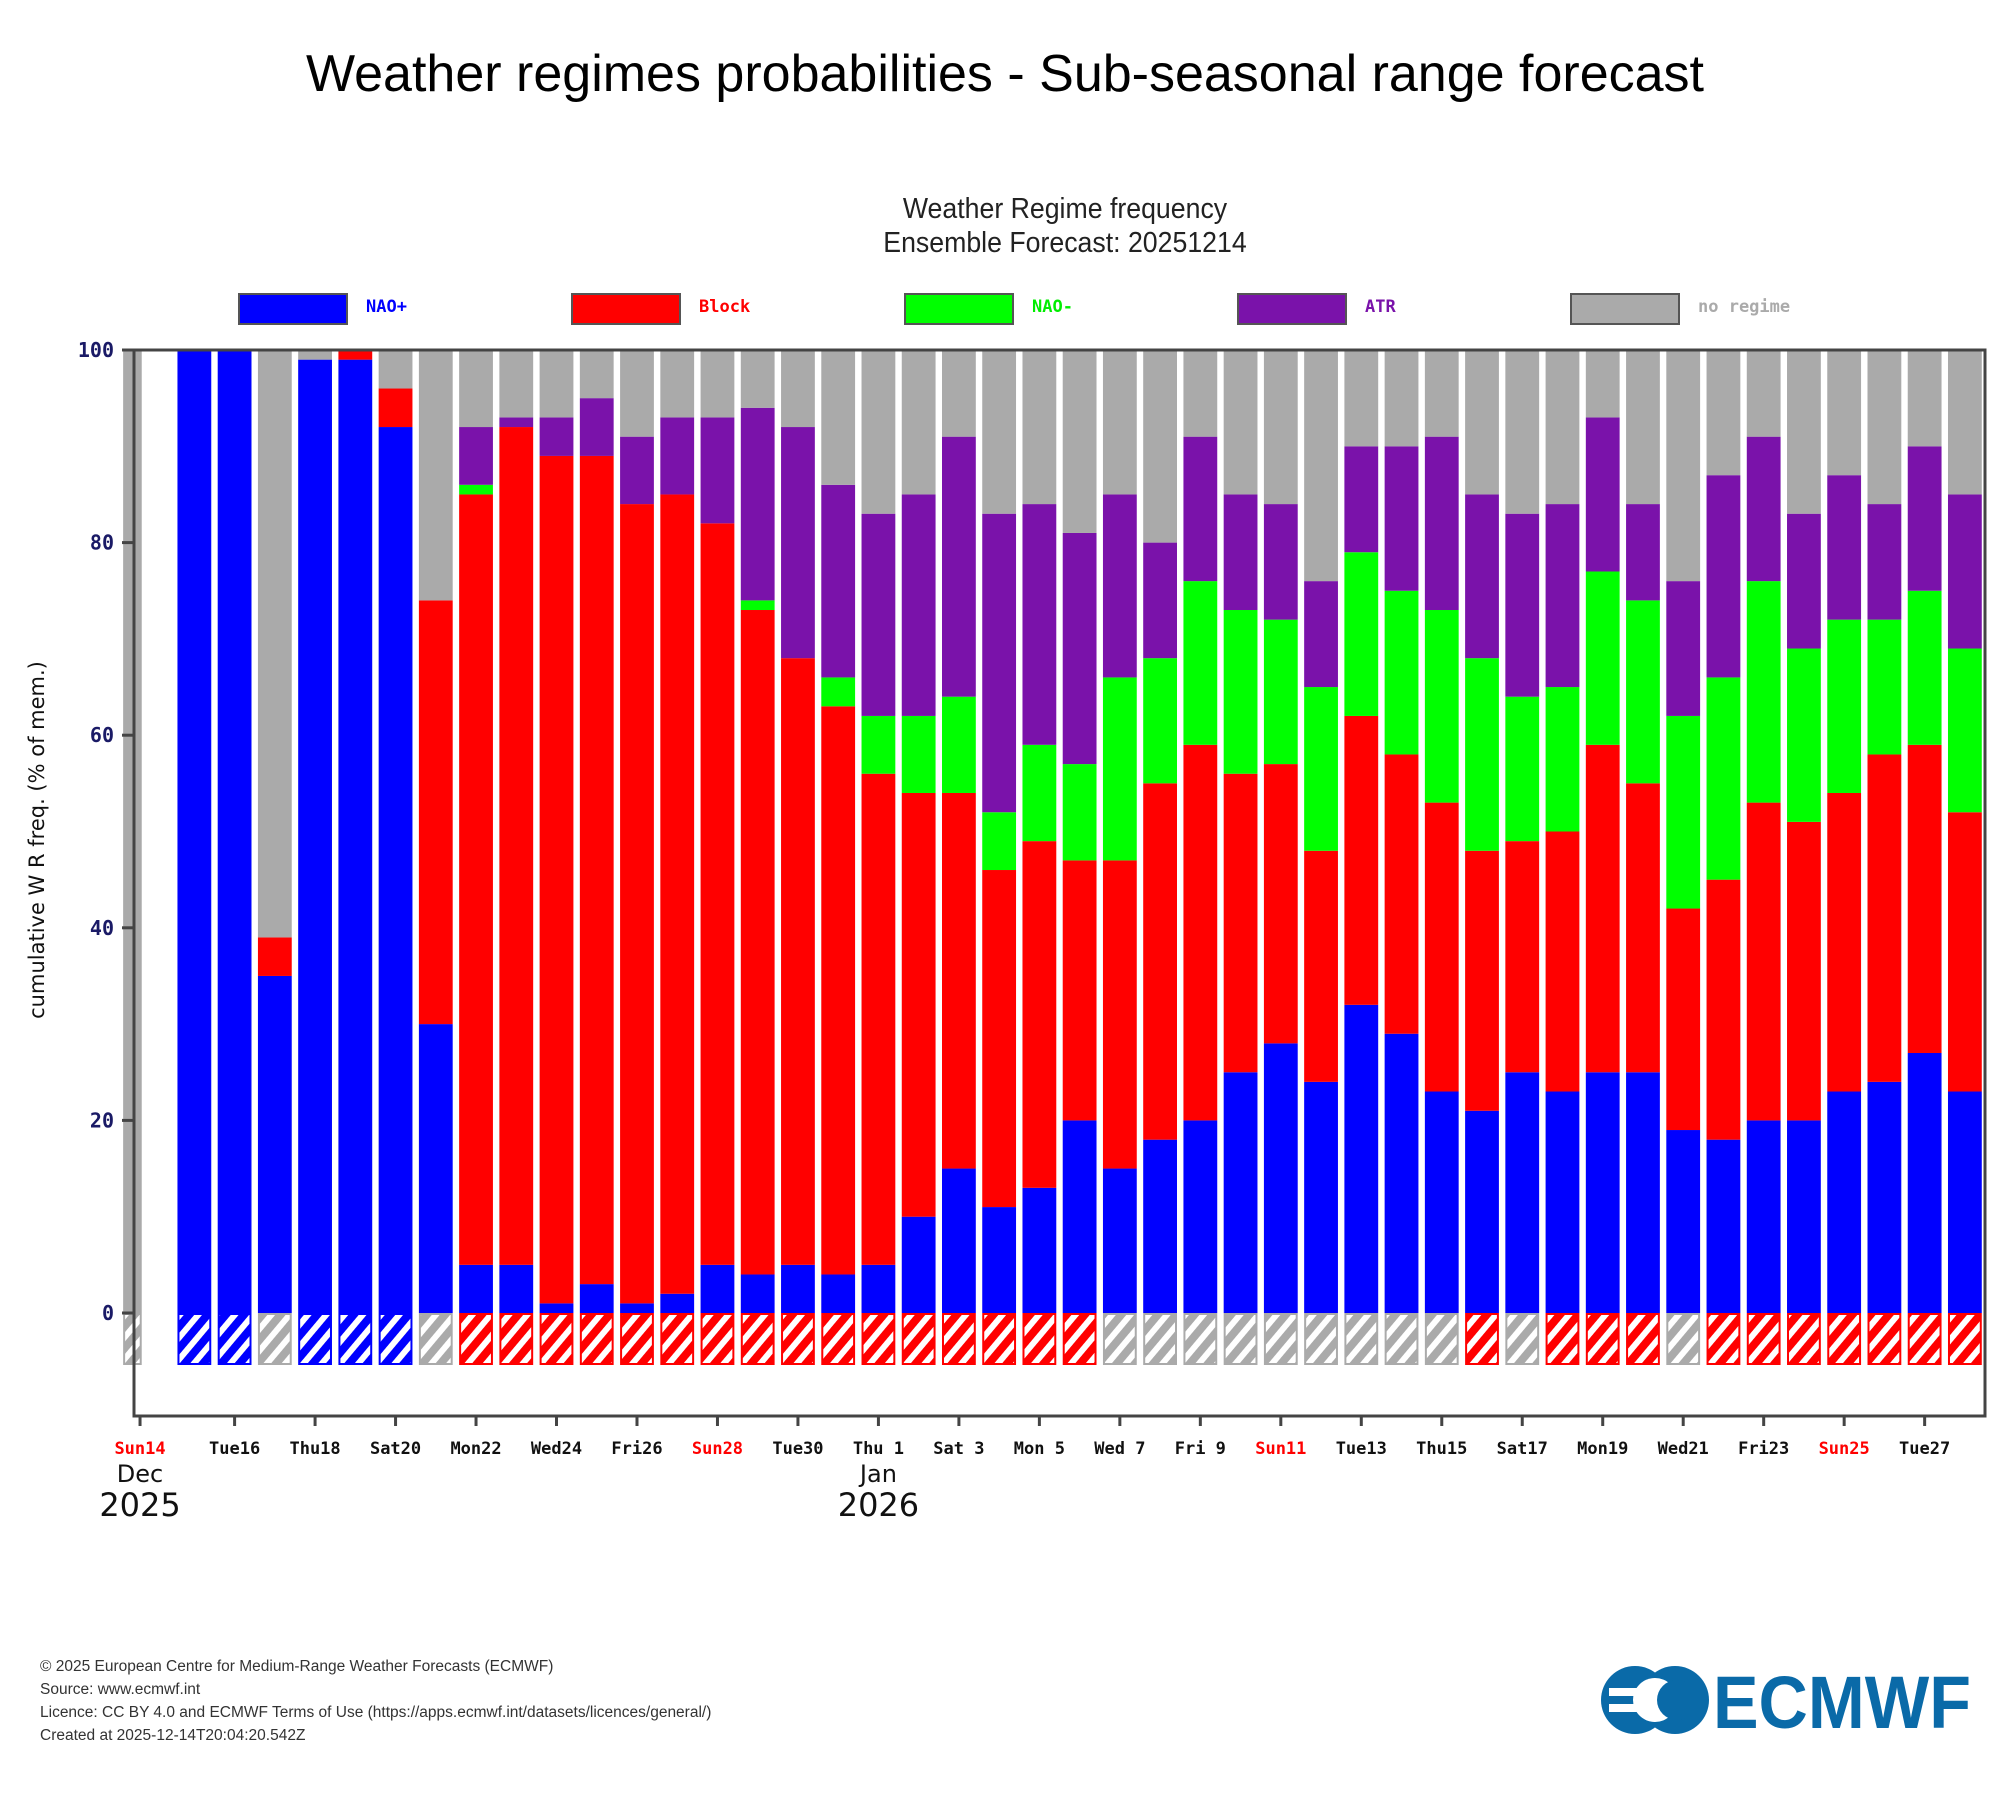  What do you see at coordinates (173, 1735) in the screenshot?
I see `footer-created: Created at 2025-12-14T20:04:20.542Z` at bounding box center [173, 1735].